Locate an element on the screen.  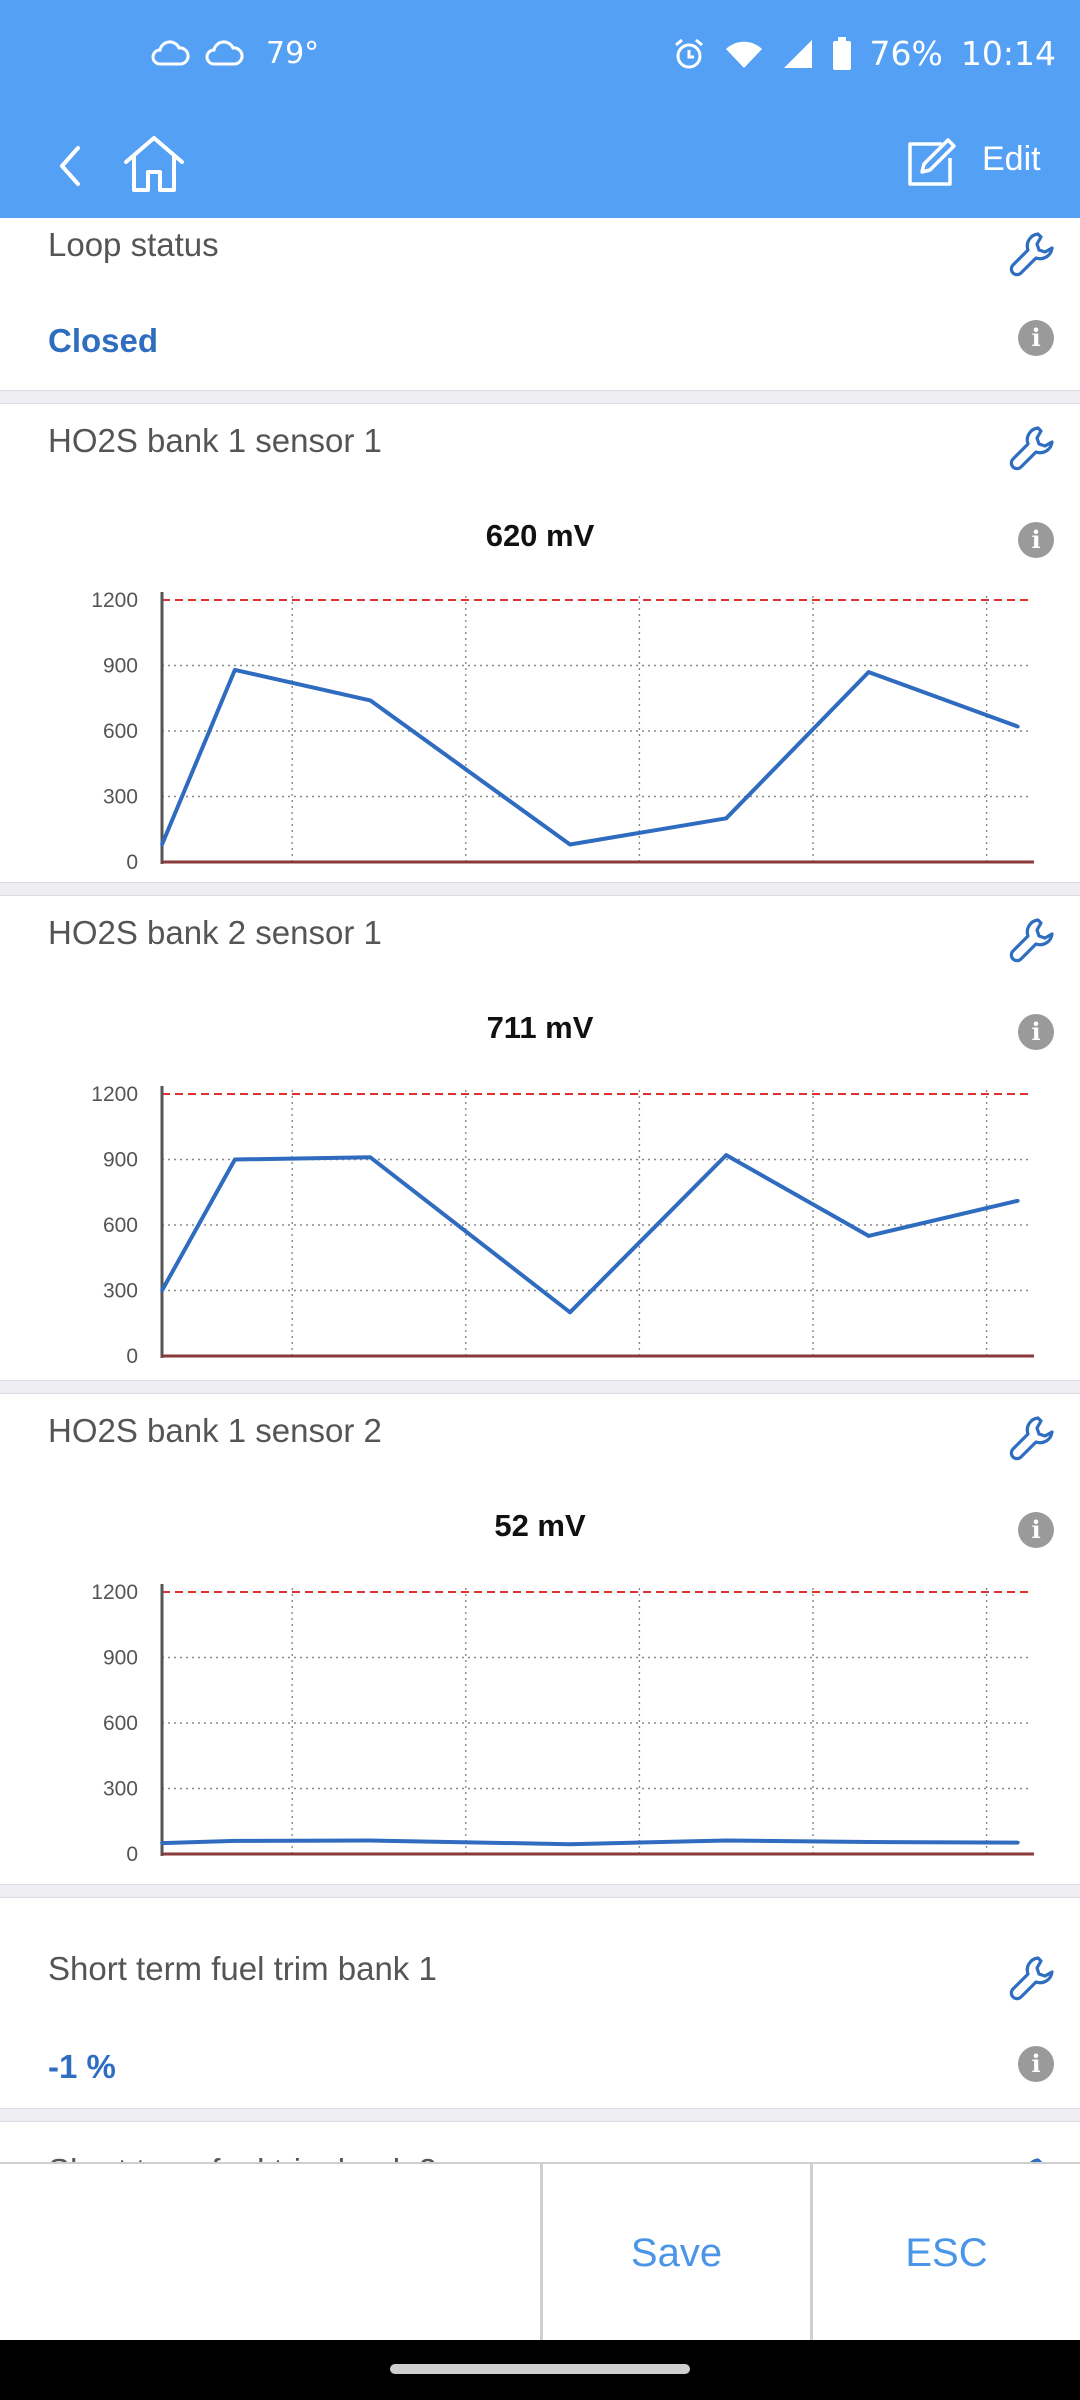
battery-icon is located at coordinates (841, 53).